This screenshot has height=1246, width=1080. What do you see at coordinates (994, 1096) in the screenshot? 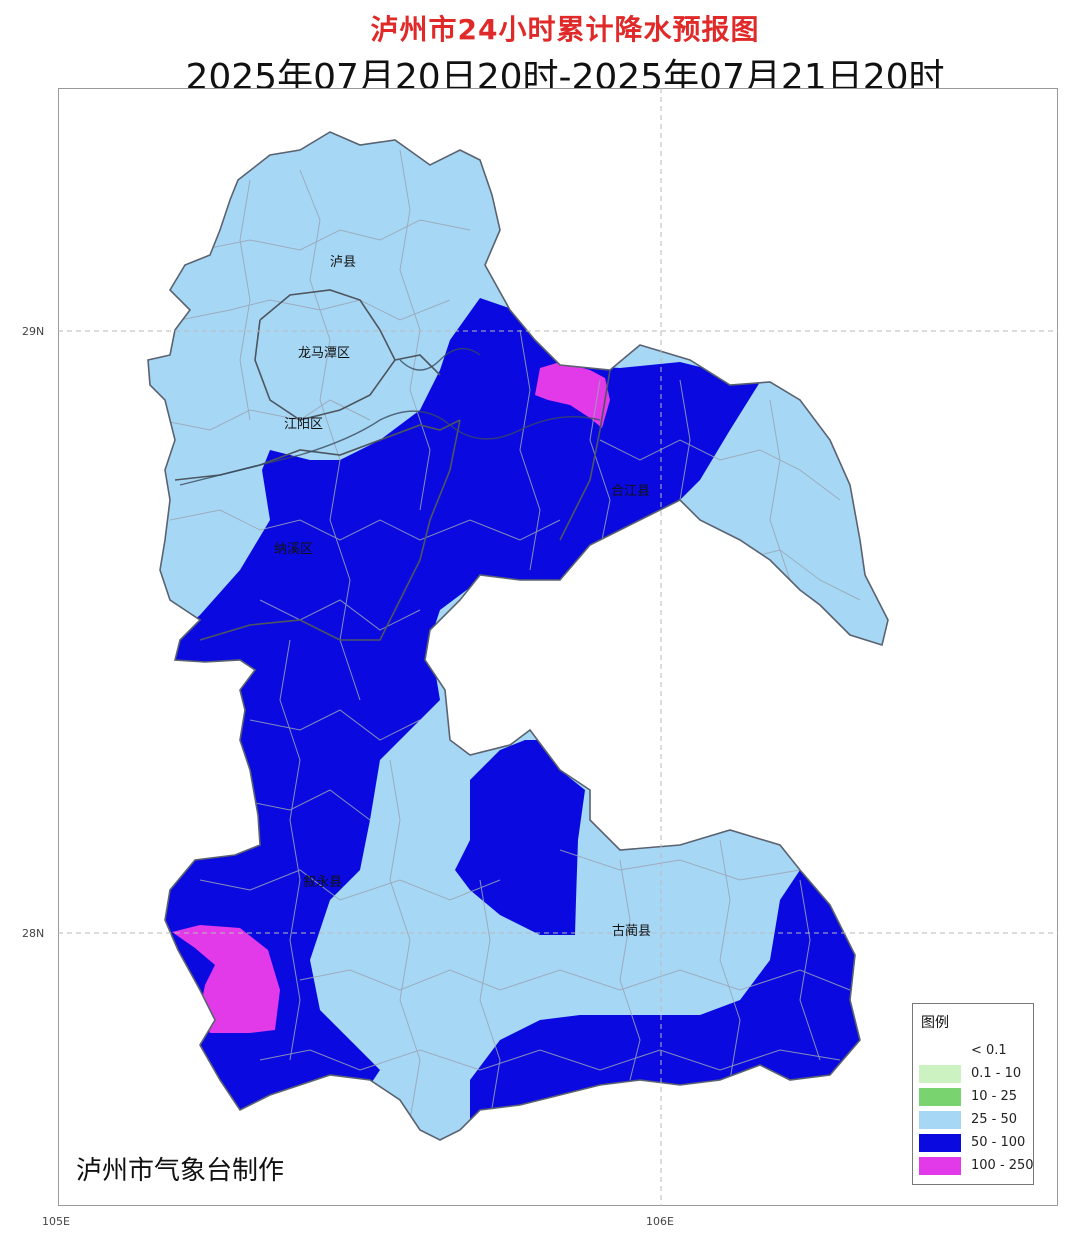
I see `legend-label: 10 - 25` at bounding box center [994, 1096].